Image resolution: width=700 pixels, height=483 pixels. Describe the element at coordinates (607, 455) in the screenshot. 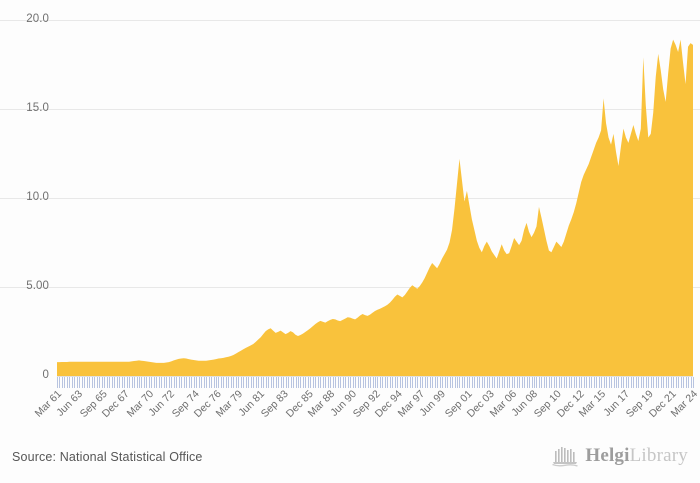

I see `brand-name-bold: Helgi` at that location.